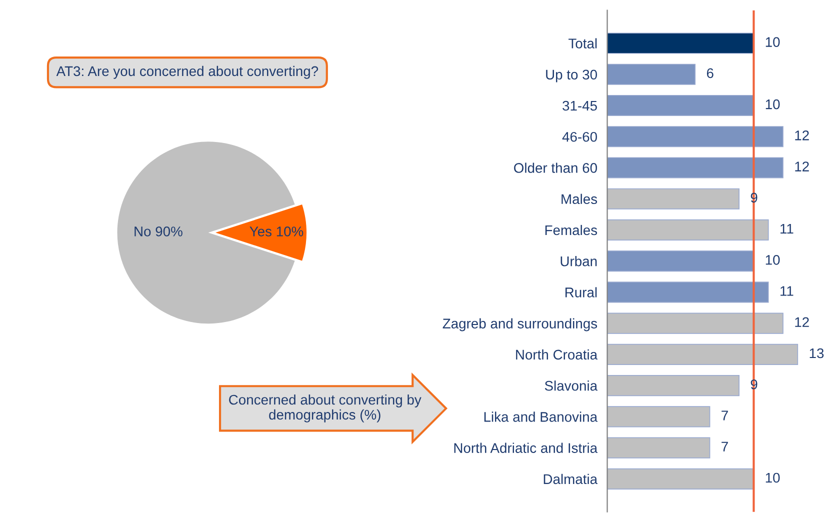 The height and width of the screenshot is (517, 833). I want to click on slice-label: No 90%, so click(158, 231).